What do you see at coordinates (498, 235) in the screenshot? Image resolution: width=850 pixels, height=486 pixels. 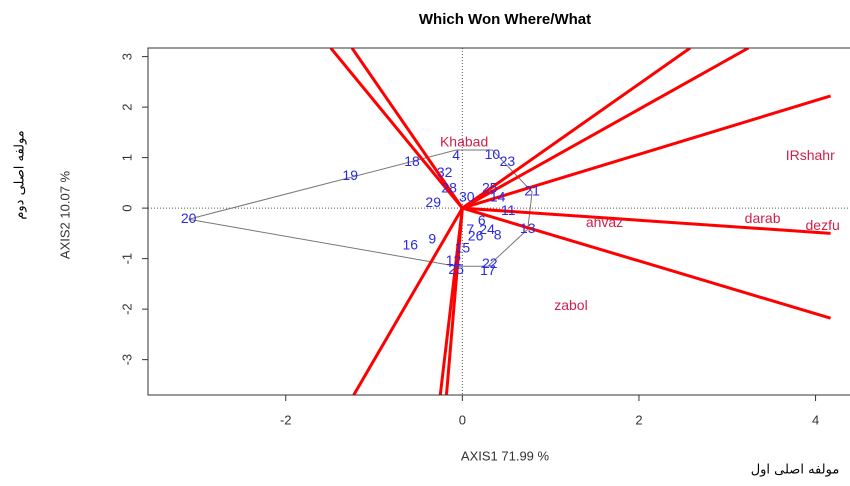 I see `genotype-label: 8` at bounding box center [498, 235].